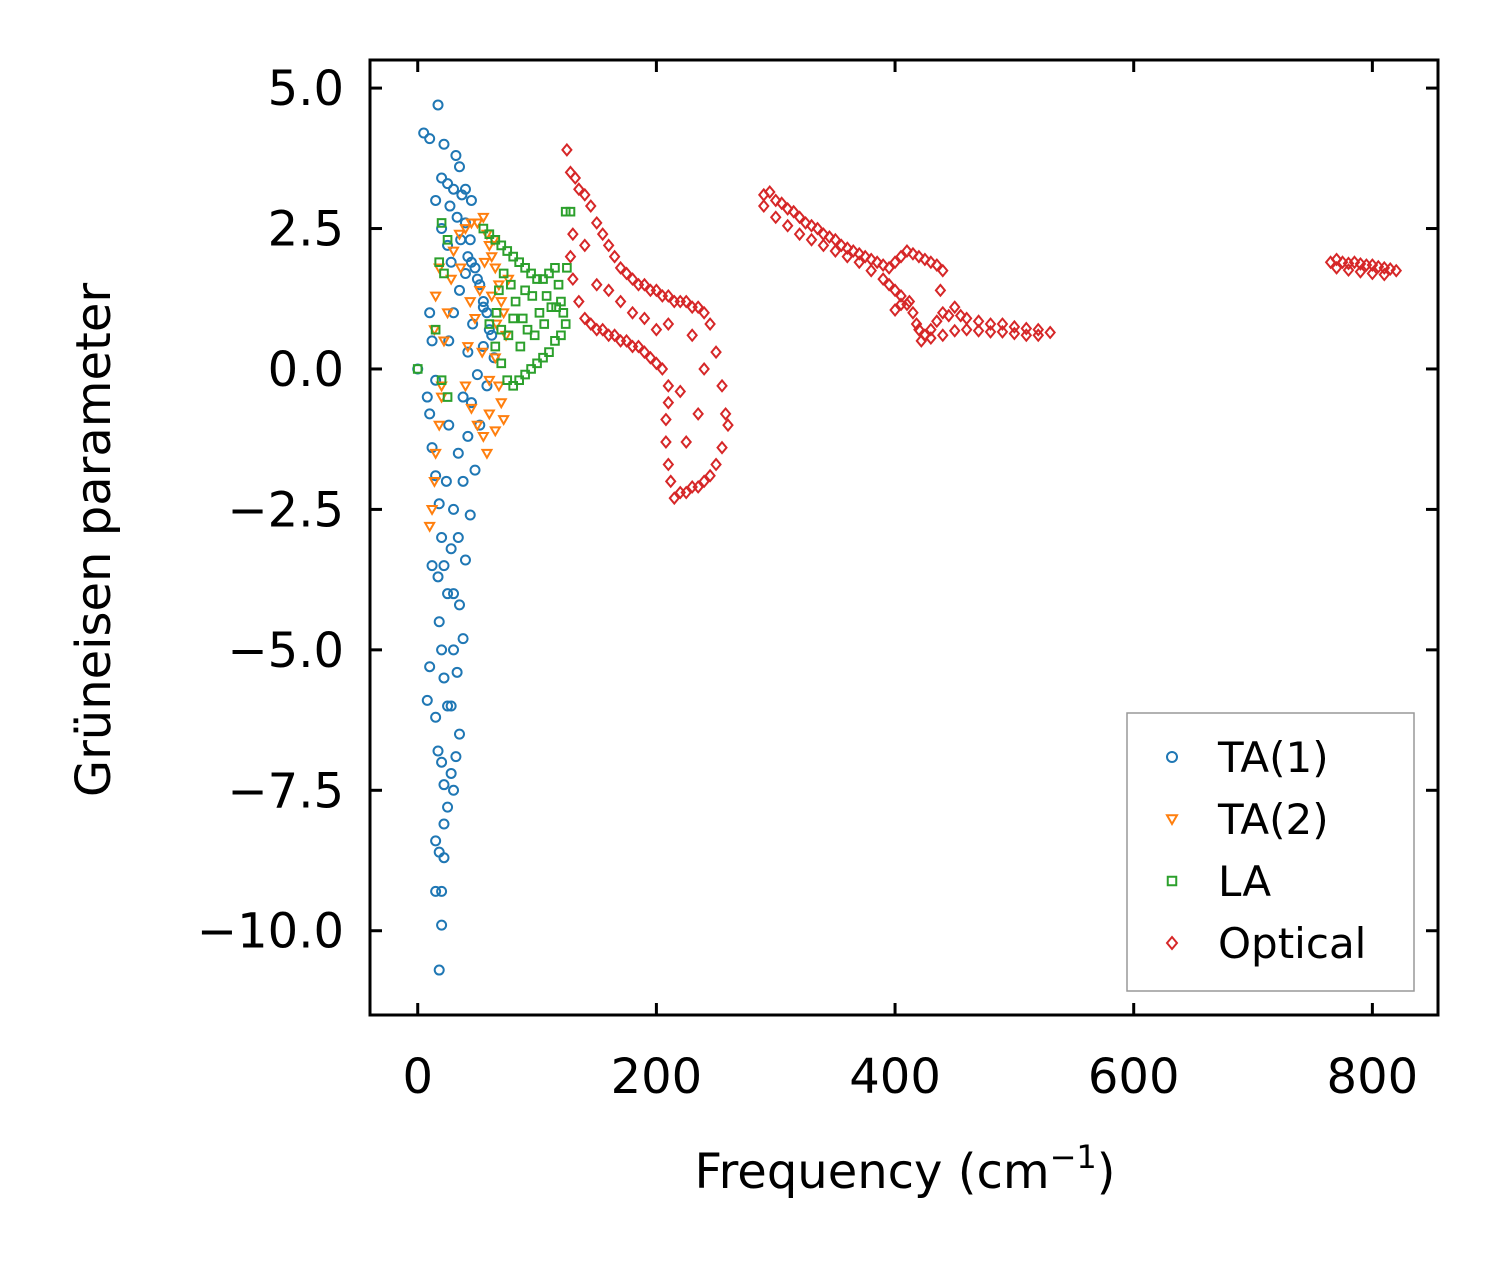 This screenshot has width=1499, height=1264. I want to click on x-tick-label: 200, so click(657, 1077).